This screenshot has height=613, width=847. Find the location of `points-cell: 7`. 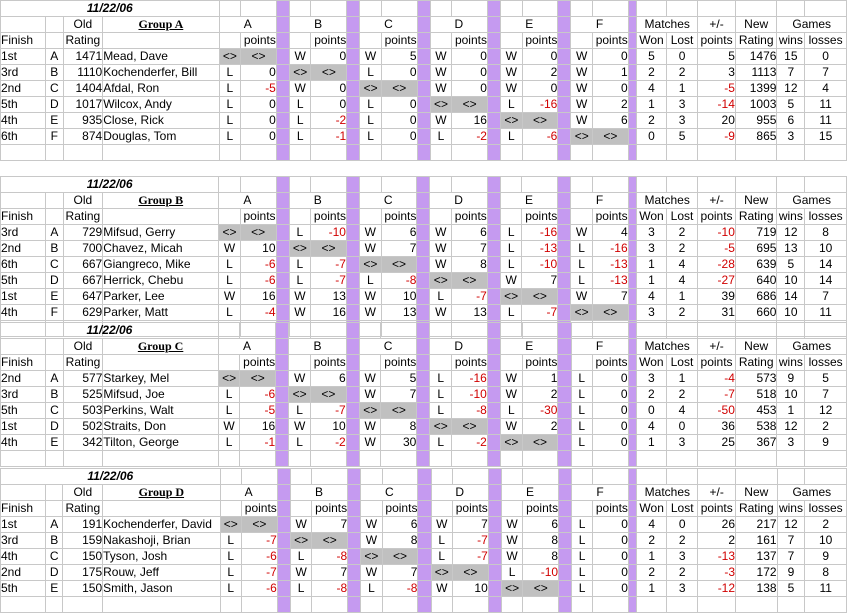

points-cell: 7 is located at coordinates (399, 248).